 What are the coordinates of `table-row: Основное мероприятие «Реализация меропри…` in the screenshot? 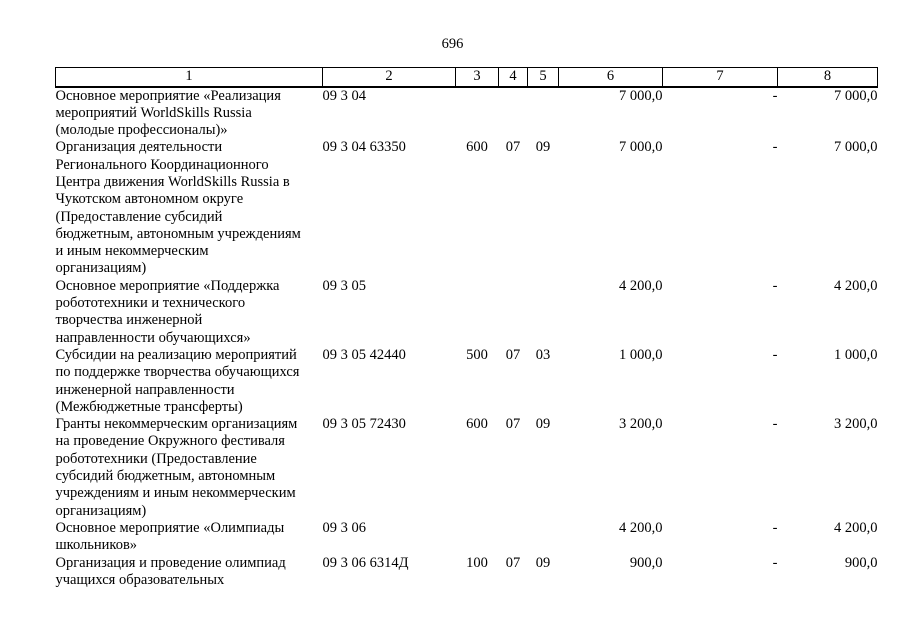 It's located at (467, 113).